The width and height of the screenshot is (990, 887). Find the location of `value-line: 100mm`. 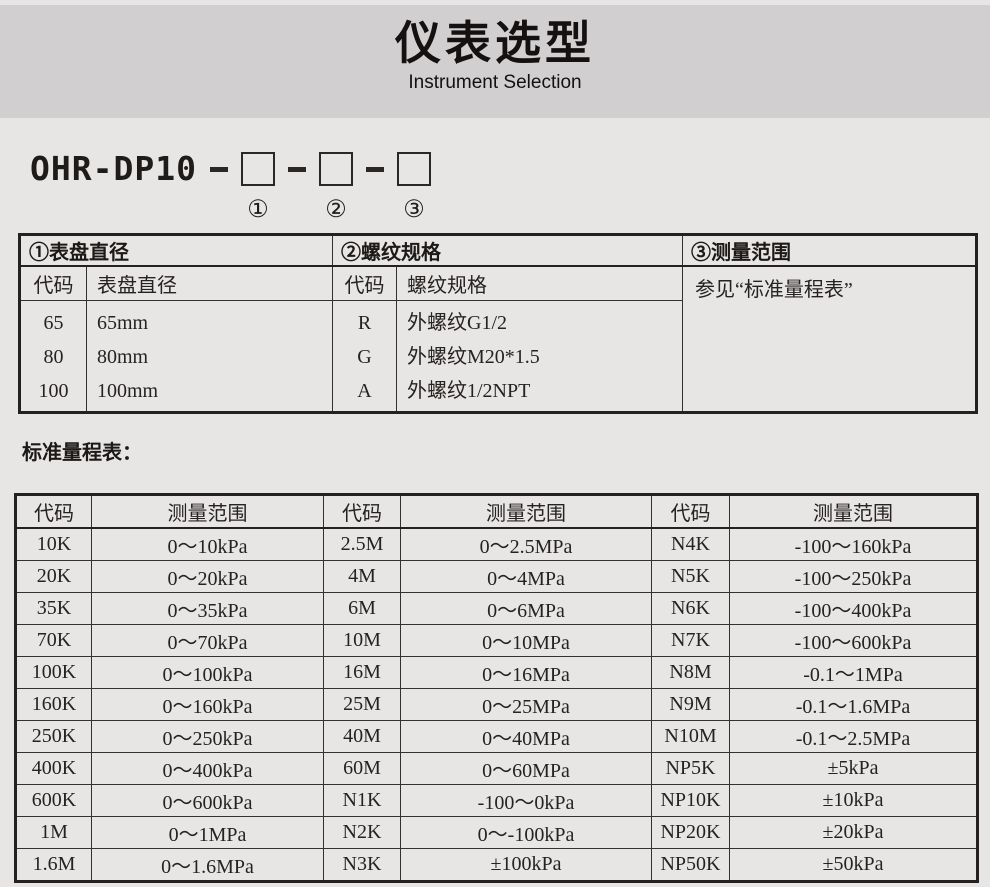

value-line: 100mm is located at coordinates (128, 391).